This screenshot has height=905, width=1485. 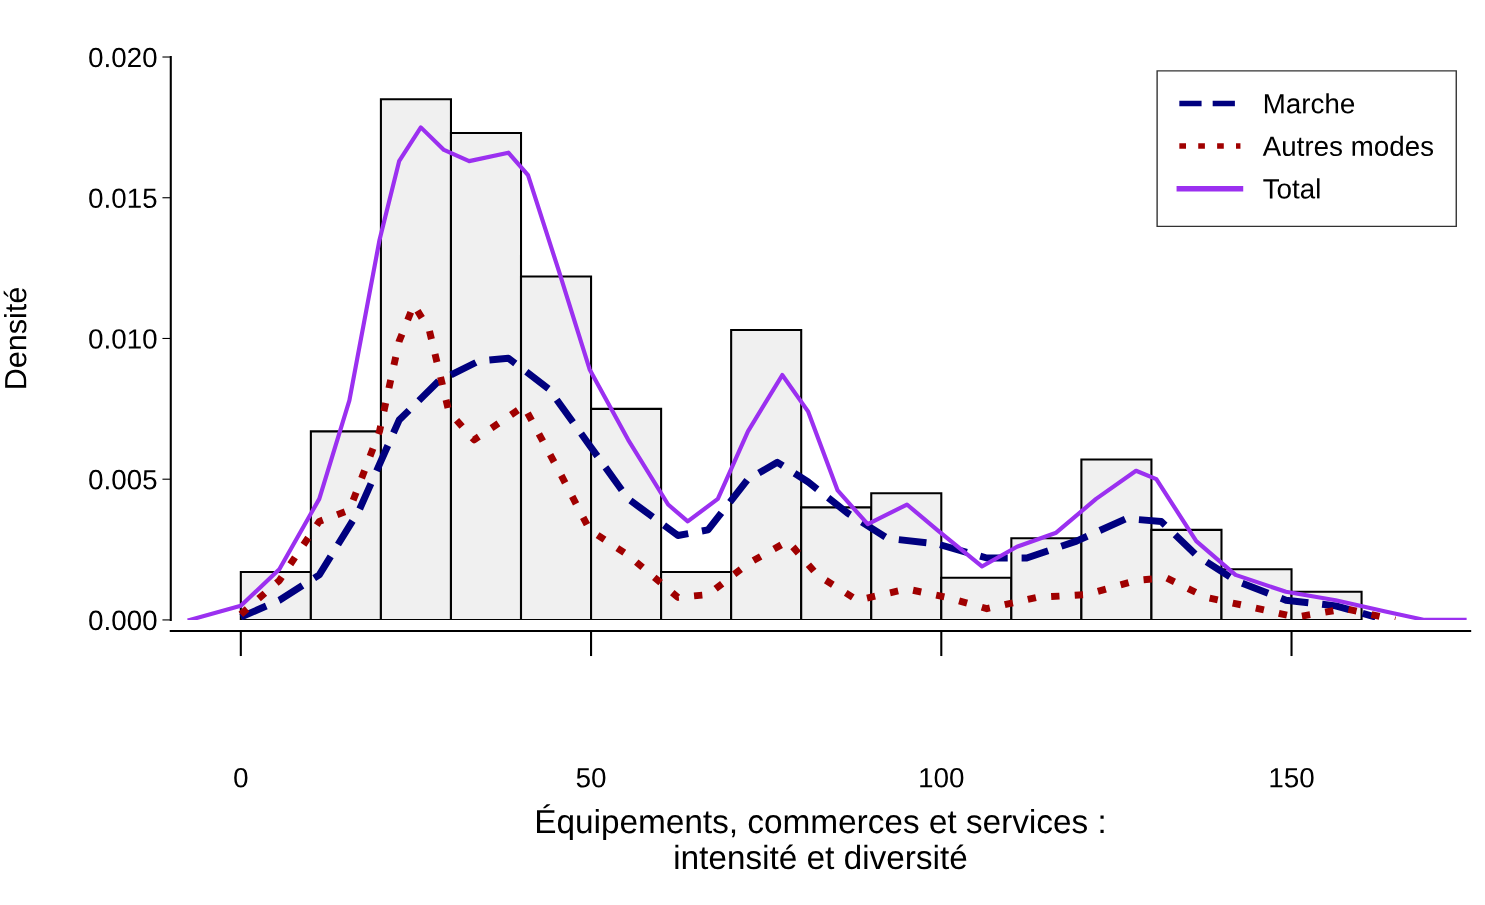 What do you see at coordinates (1291, 188) in the screenshot?
I see `legend-label: Total` at bounding box center [1291, 188].